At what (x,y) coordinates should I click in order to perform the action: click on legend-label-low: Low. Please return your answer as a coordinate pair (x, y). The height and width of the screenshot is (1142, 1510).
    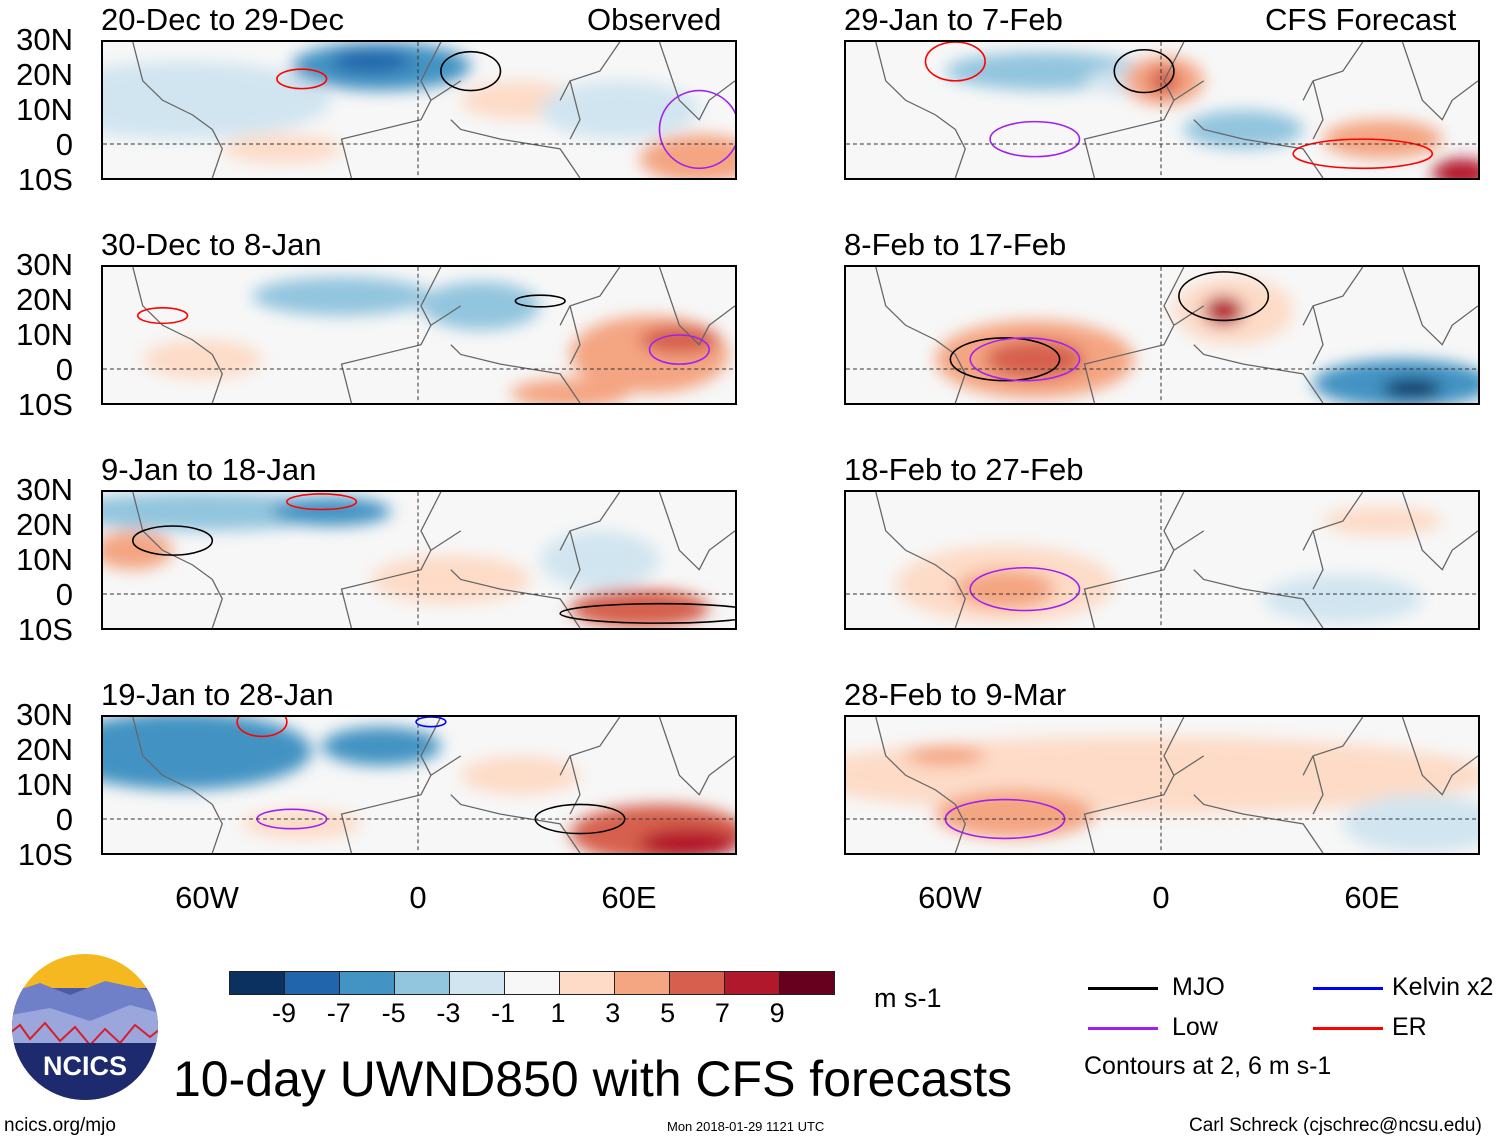
    Looking at the image, I should click on (1195, 1027).